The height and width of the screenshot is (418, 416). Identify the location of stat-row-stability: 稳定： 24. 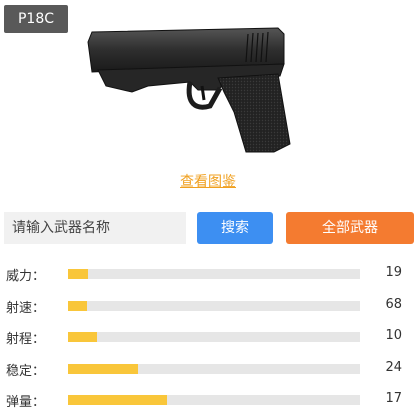
(208, 371).